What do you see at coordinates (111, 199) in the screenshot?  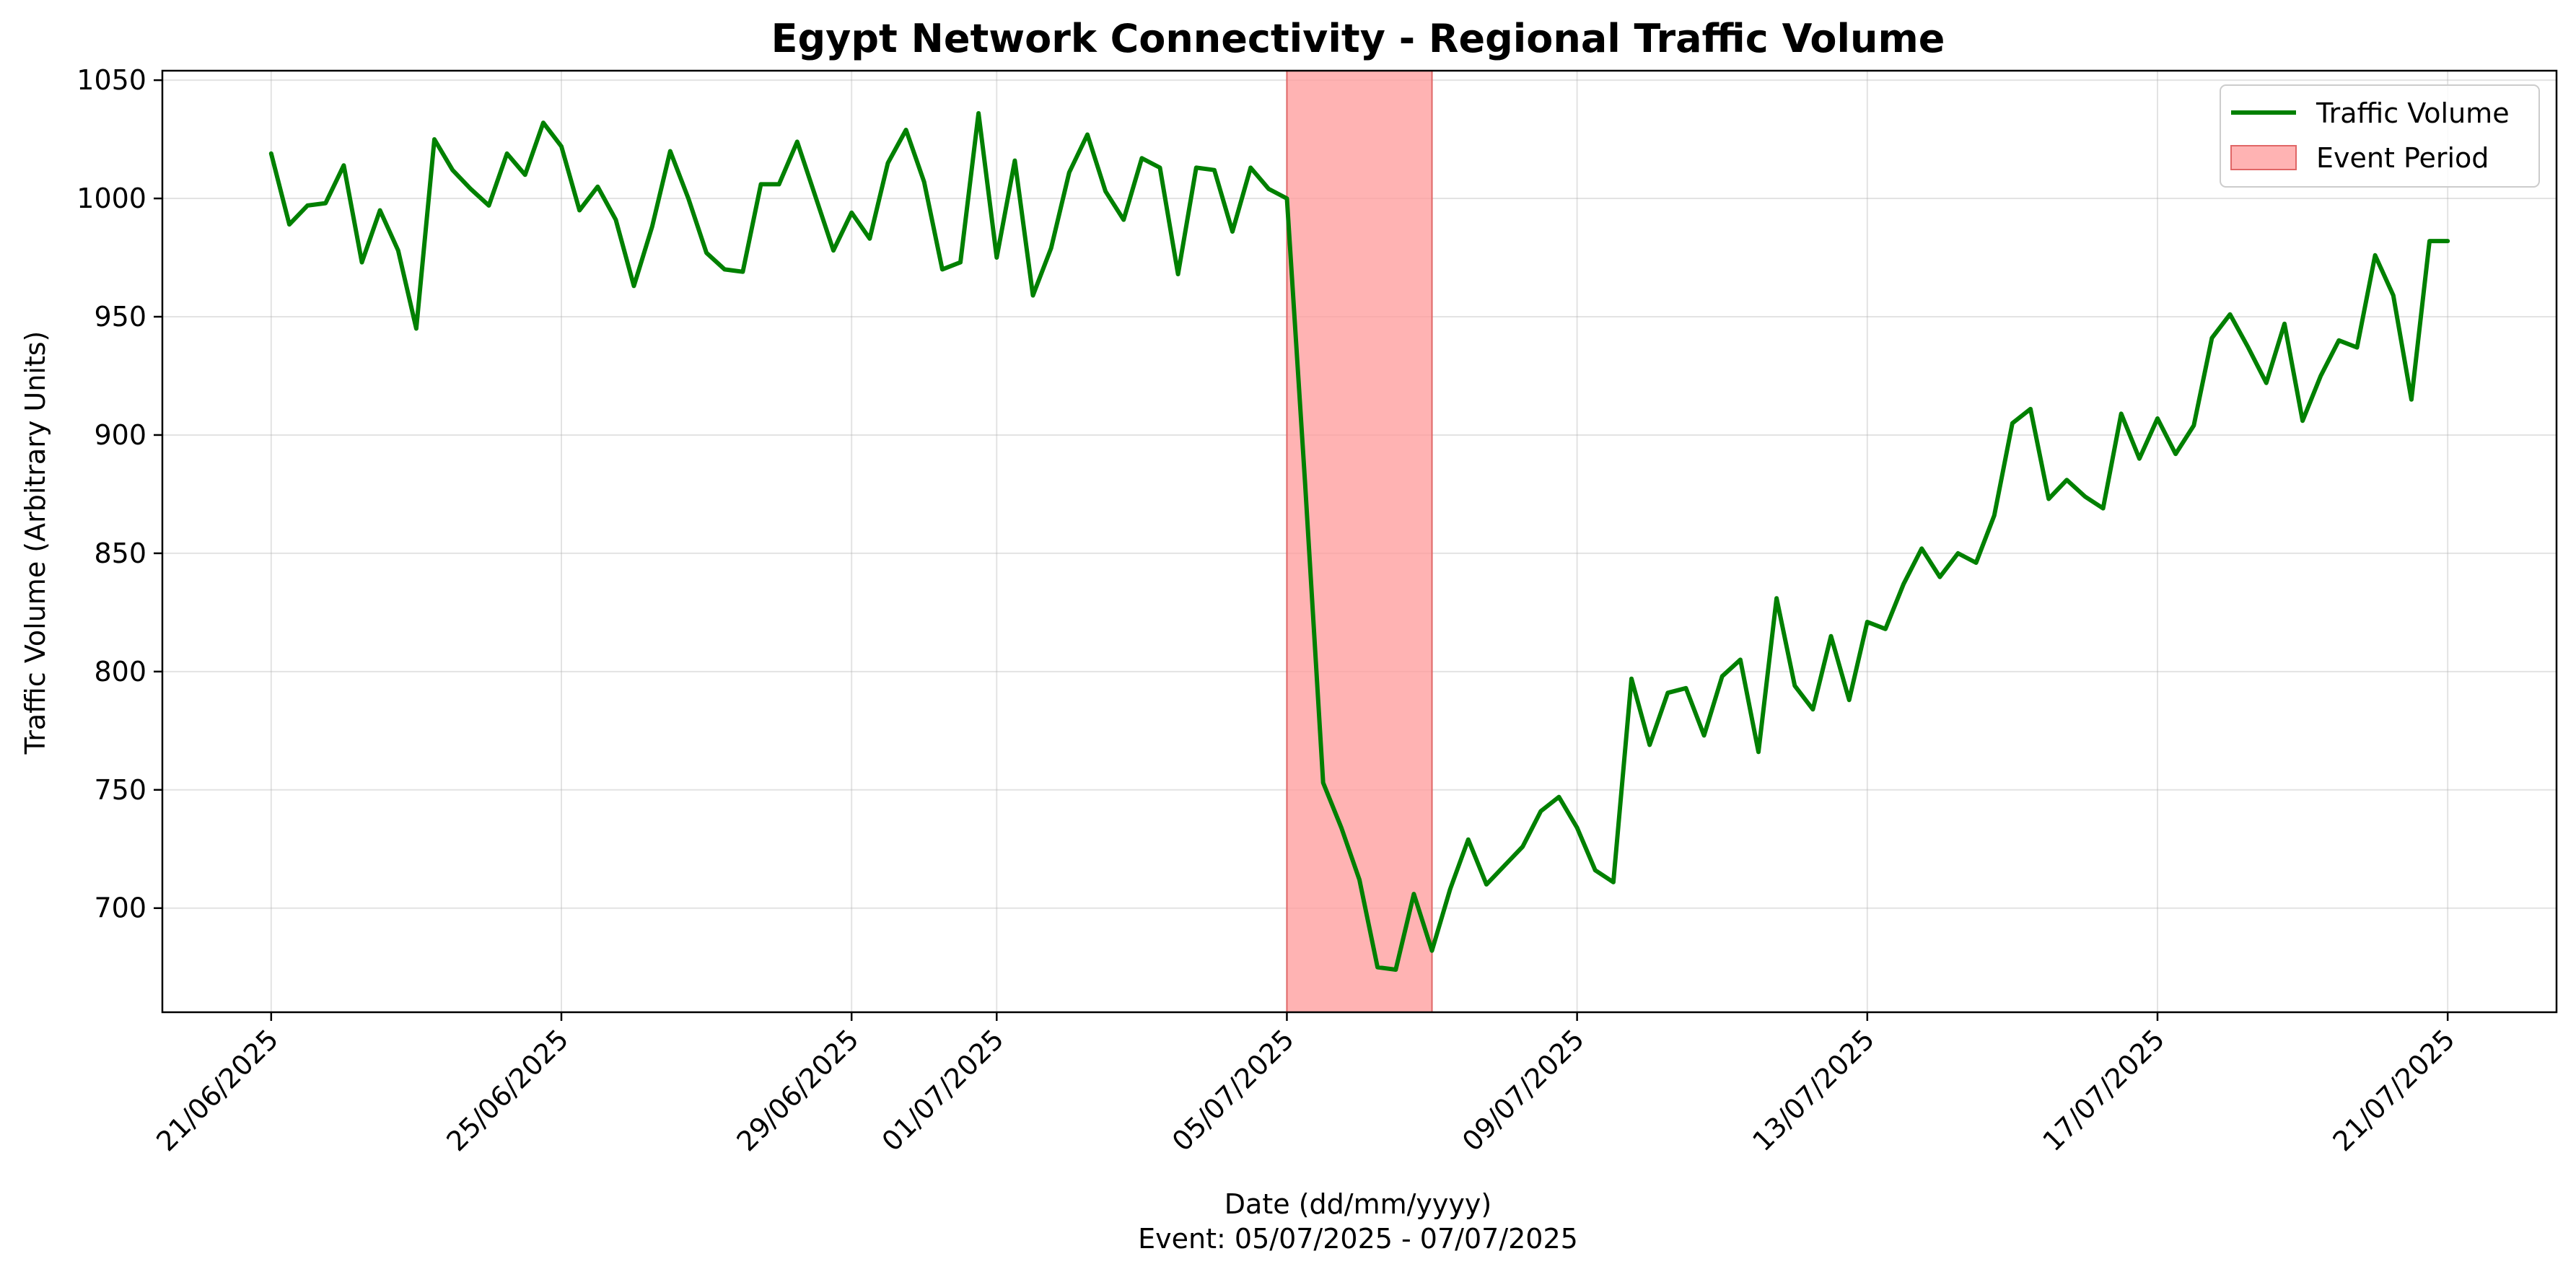 I see `y-tick-label: 1000` at bounding box center [111, 199].